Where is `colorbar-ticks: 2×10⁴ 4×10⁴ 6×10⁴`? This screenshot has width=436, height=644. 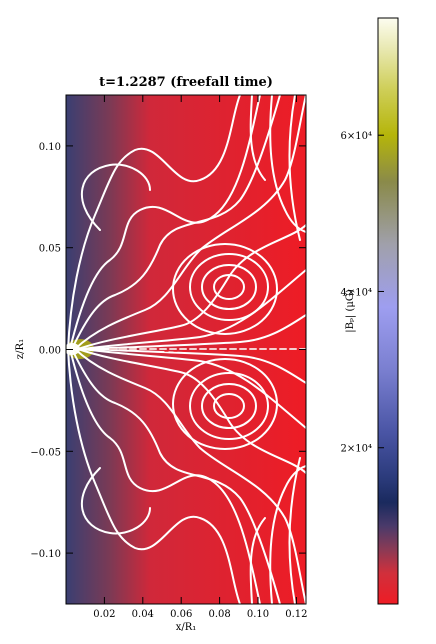
colorbar-ticks: 2×10⁴ 4×10⁴ 6×10⁴ is located at coordinates (362, 293).